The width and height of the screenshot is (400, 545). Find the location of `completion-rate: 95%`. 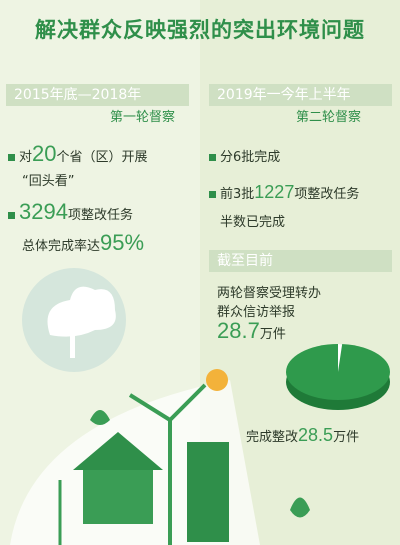

completion-rate: 95% is located at coordinates (122, 242).